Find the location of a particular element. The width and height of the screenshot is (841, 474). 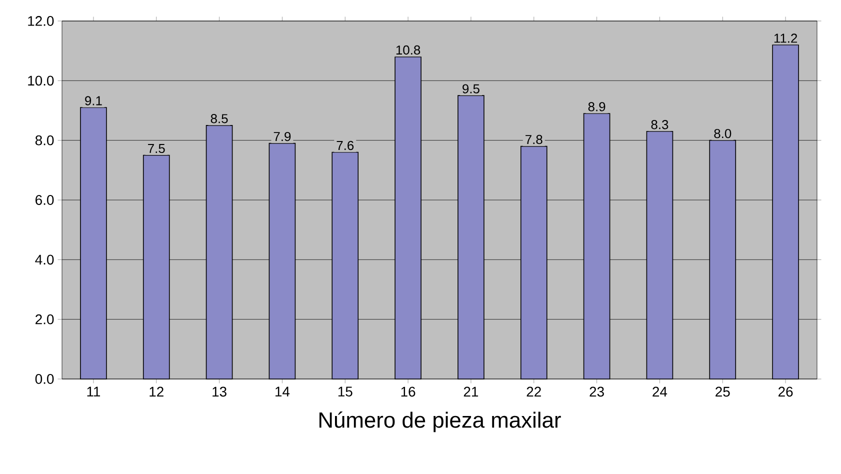

data-label: 7.9 is located at coordinates (282, 137).